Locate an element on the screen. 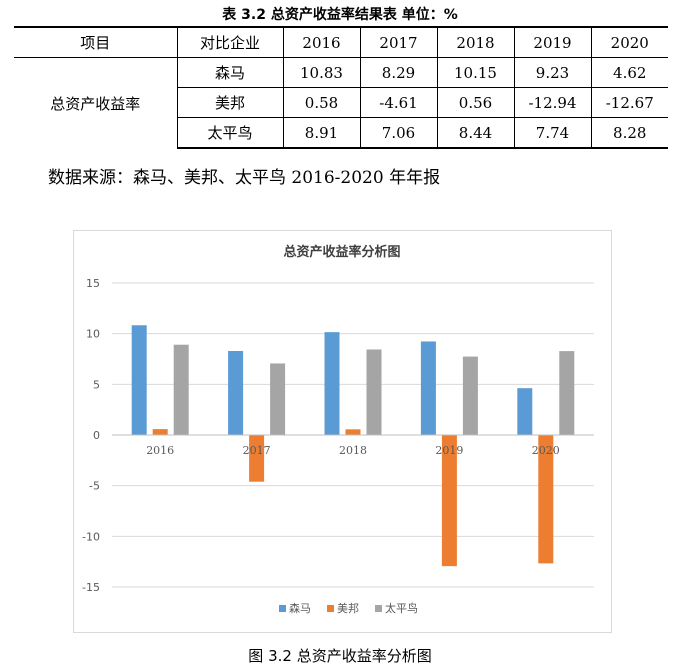 The width and height of the screenshot is (680, 667). company-cell: 太平鸟 is located at coordinates (229, 133).